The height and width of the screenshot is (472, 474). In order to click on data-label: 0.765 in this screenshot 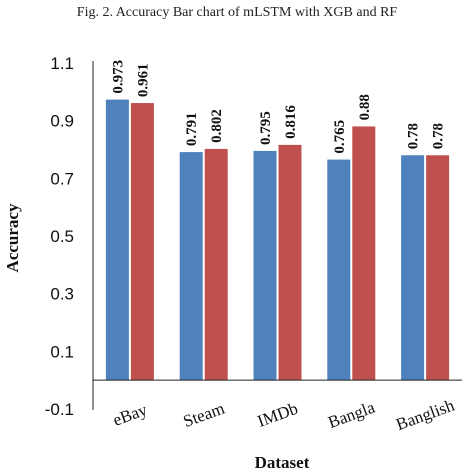, I will do `click(340, 137)`.